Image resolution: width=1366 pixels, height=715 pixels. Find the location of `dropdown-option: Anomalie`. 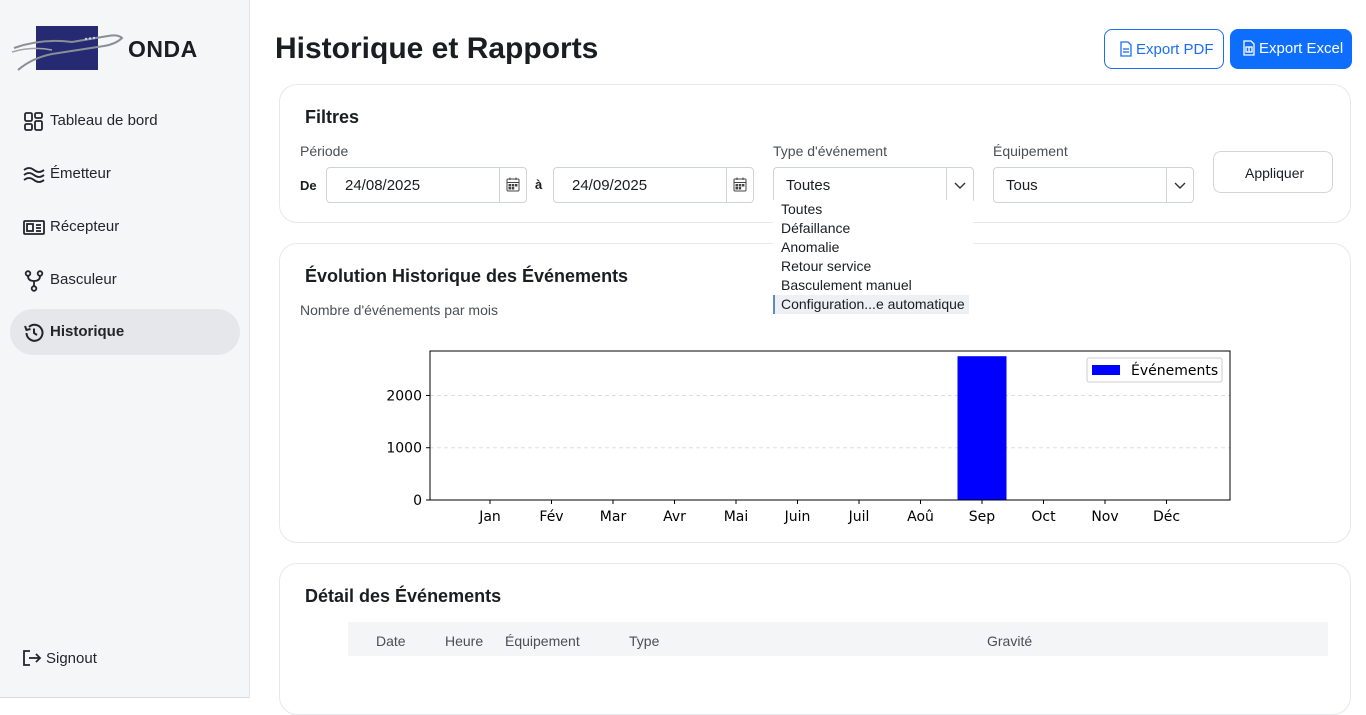

dropdown-option: Anomalie is located at coordinates (810, 247).